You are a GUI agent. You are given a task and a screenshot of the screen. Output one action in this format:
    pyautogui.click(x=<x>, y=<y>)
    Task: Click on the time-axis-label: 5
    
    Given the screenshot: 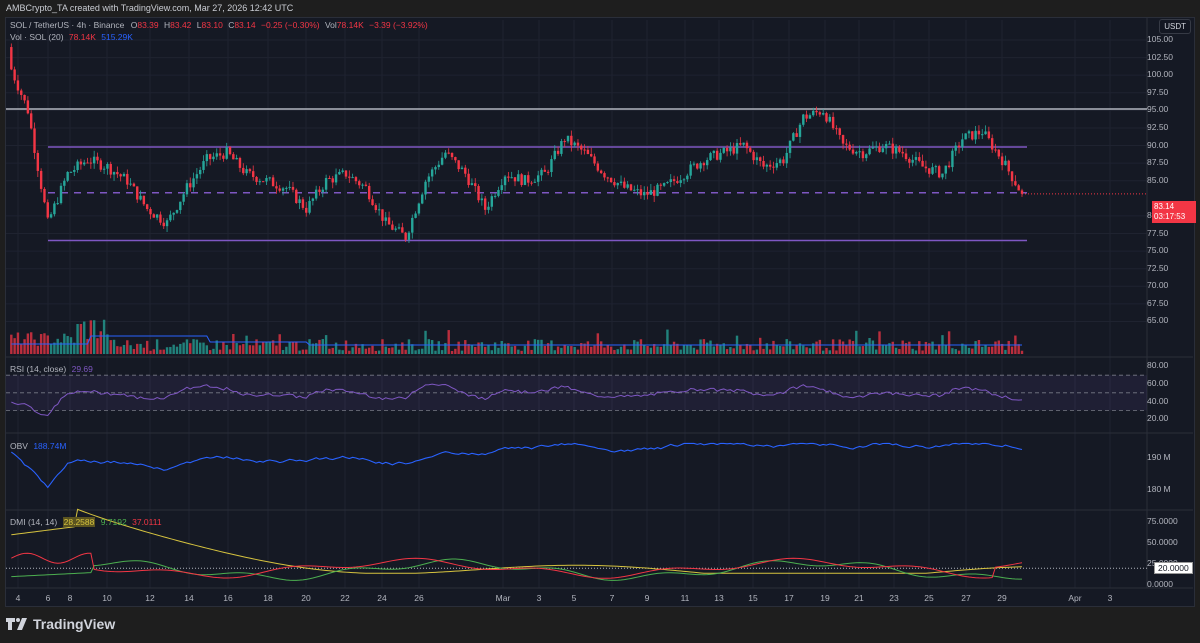 What is the action you would take?
    pyautogui.click(x=574, y=598)
    